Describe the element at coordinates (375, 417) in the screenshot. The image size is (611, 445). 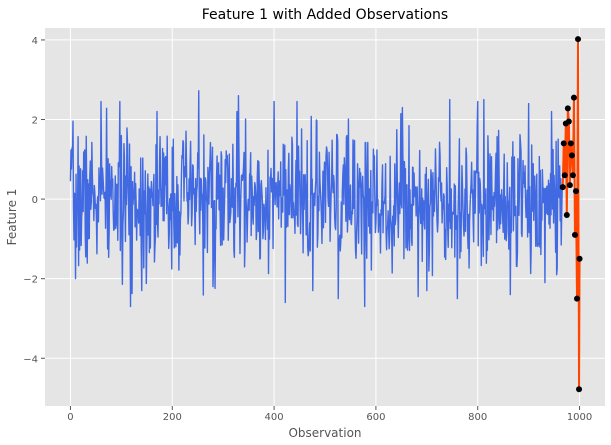
I see `x-tick-label: 600` at that location.